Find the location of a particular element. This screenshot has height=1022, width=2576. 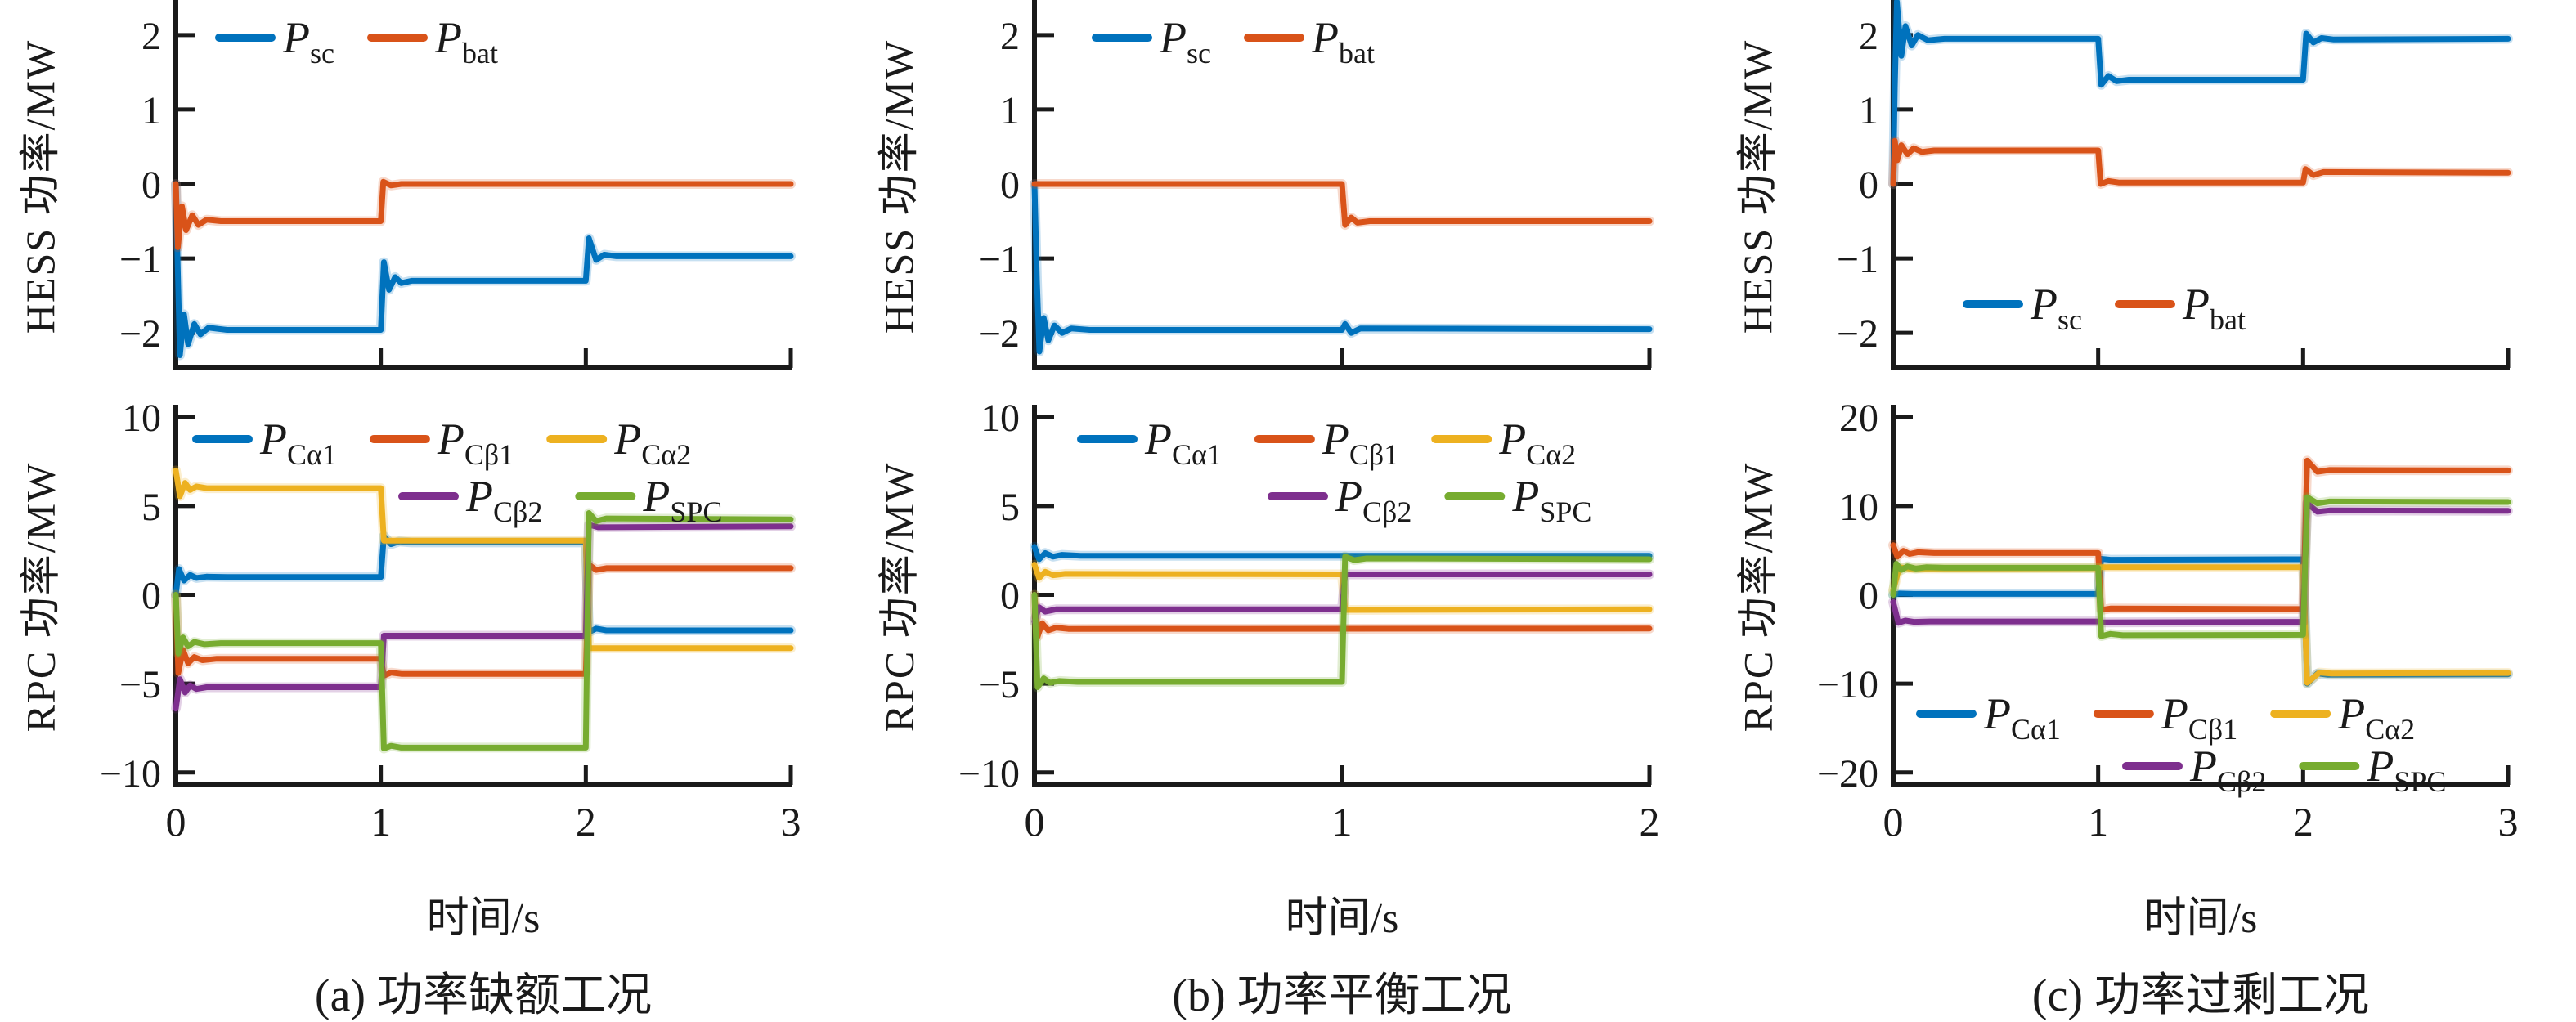

chart-rpc-power-c: 0 1 2 3 20 10 0 −10 −20 PCα1 PCβ1 PCα2 PCβ2 PSPC is located at coordinates (2168, 621).